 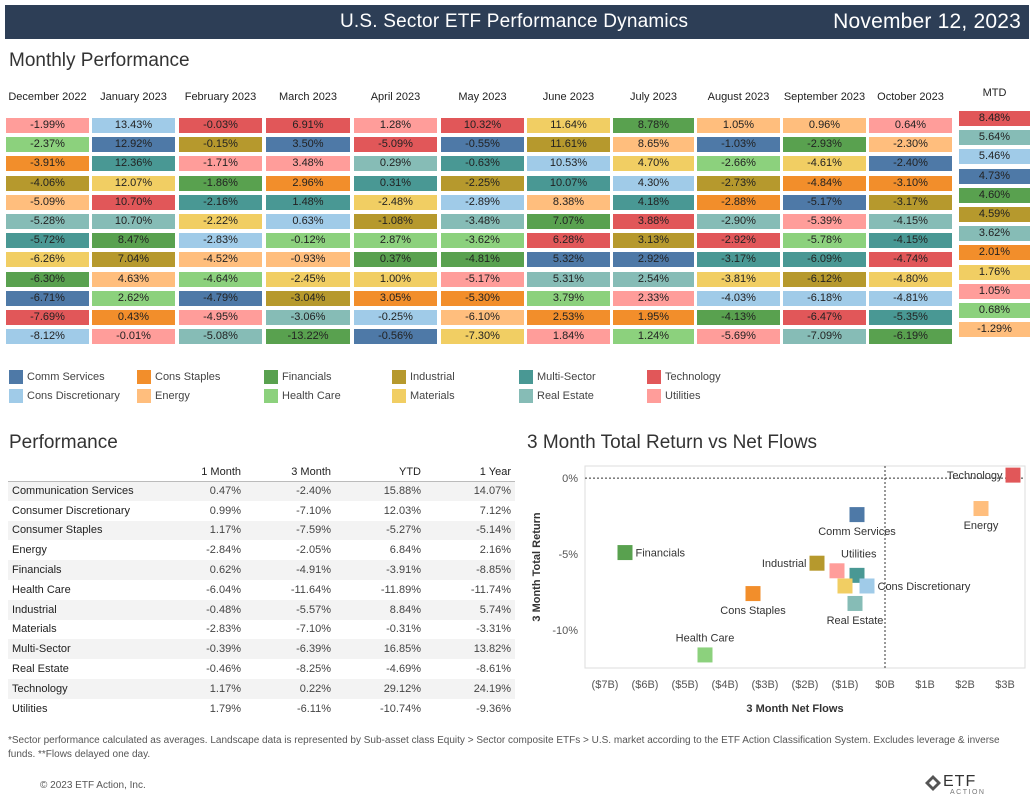 What do you see at coordinates (133, 260) in the screenshot?
I see `performance-cell: 7.04%` at bounding box center [133, 260].